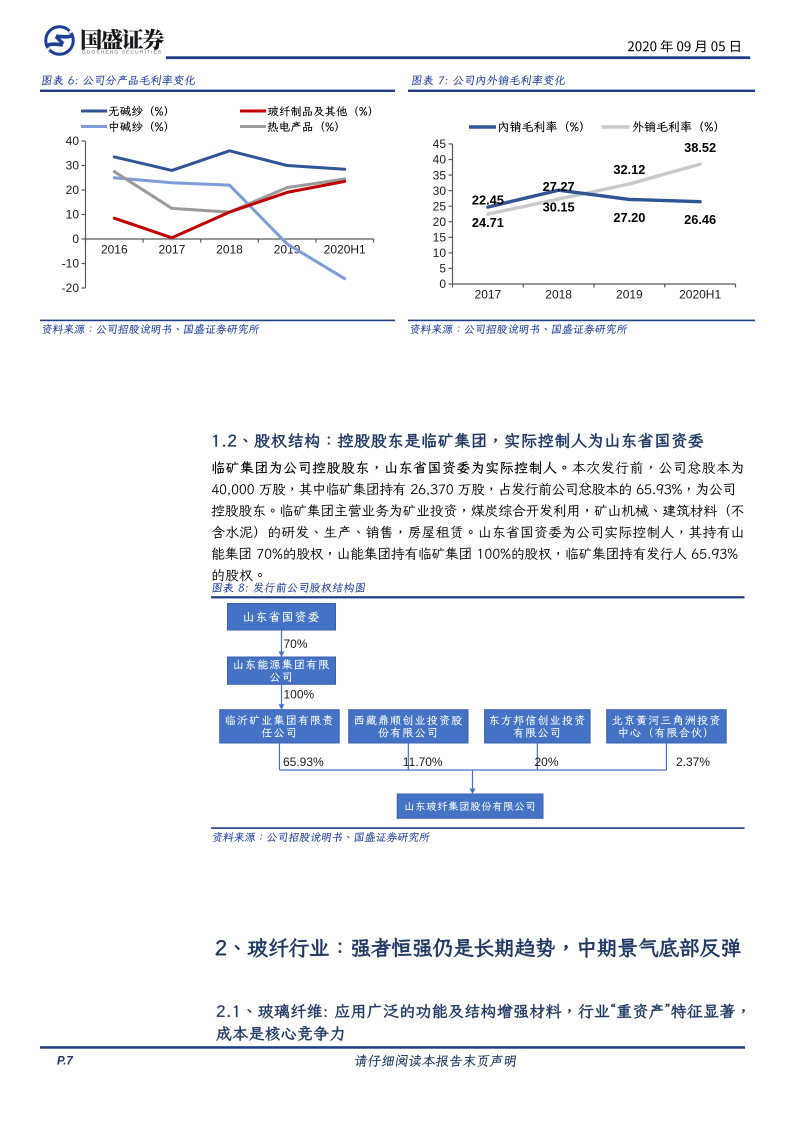 Image resolution: width=793 pixels, height=1127 pixels. I want to click on svg-text: P.7, so click(65, 1061).